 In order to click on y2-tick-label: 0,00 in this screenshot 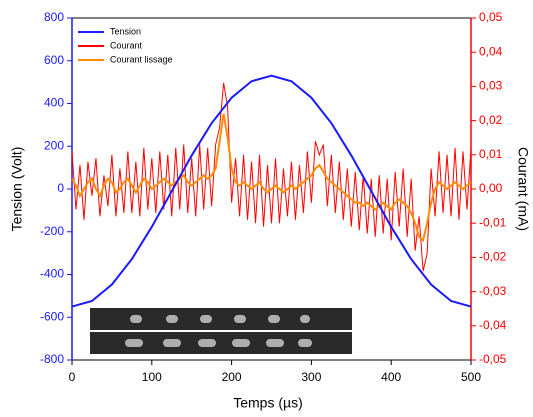, I will do `click(491, 188)`.